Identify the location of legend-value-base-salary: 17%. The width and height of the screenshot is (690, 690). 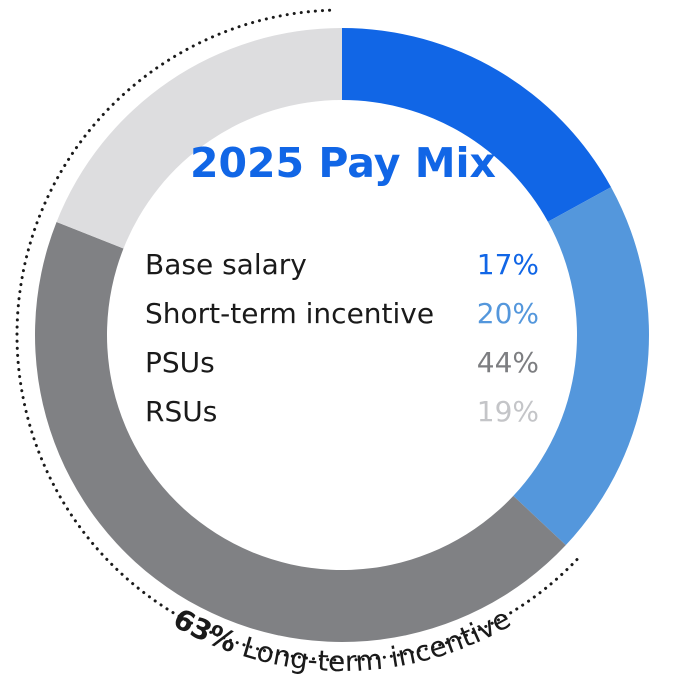
(508, 264).